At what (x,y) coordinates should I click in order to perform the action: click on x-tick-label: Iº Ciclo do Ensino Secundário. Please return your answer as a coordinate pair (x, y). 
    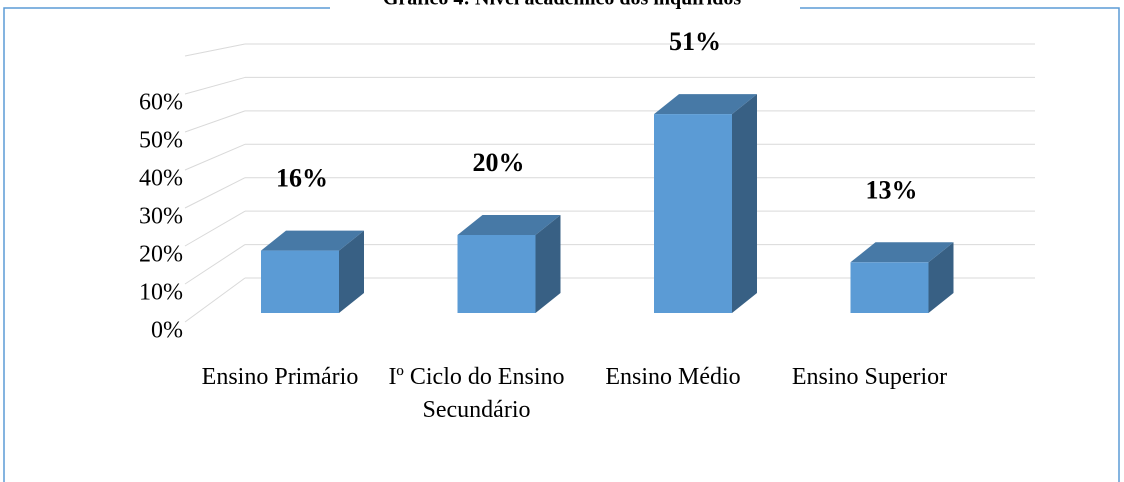
    Looking at the image, I should click on (476, 393).